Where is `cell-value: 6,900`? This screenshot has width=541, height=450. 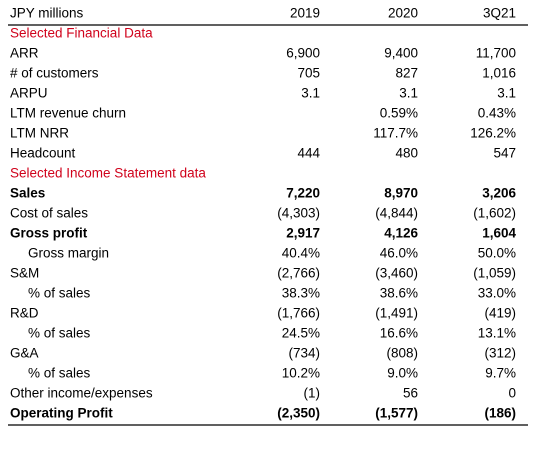
cell-value: 6,900 is located at coordinates (303, 53).